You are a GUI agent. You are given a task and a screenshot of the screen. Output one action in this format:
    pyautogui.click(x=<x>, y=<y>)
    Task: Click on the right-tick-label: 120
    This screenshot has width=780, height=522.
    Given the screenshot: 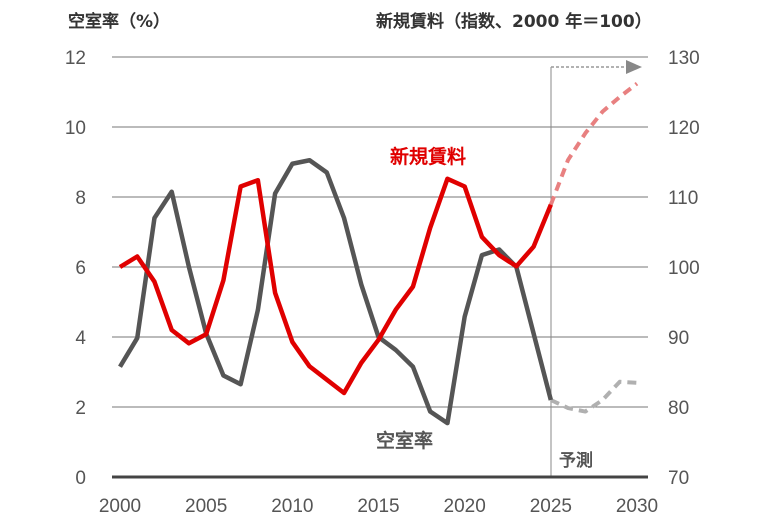 What is the action you would take?
    pyautogui.click(x=684, y=128)
    